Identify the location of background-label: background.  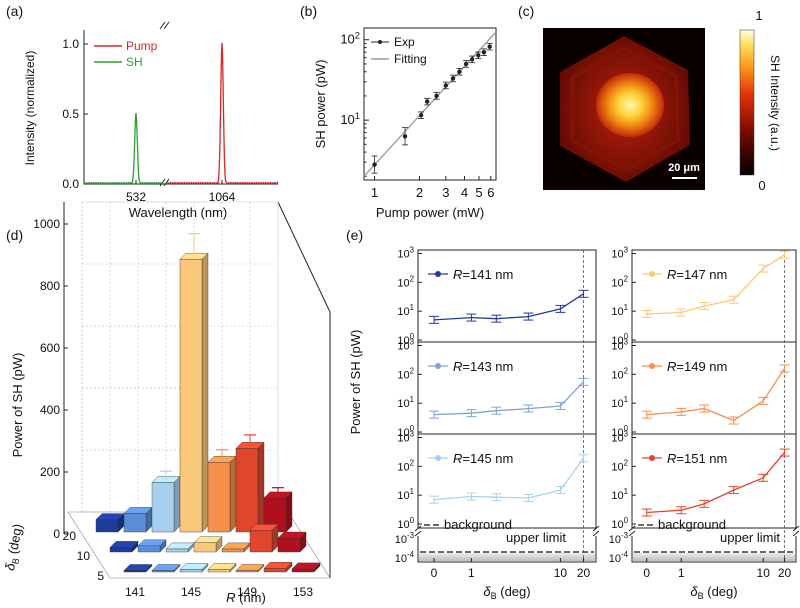
(692, 524).